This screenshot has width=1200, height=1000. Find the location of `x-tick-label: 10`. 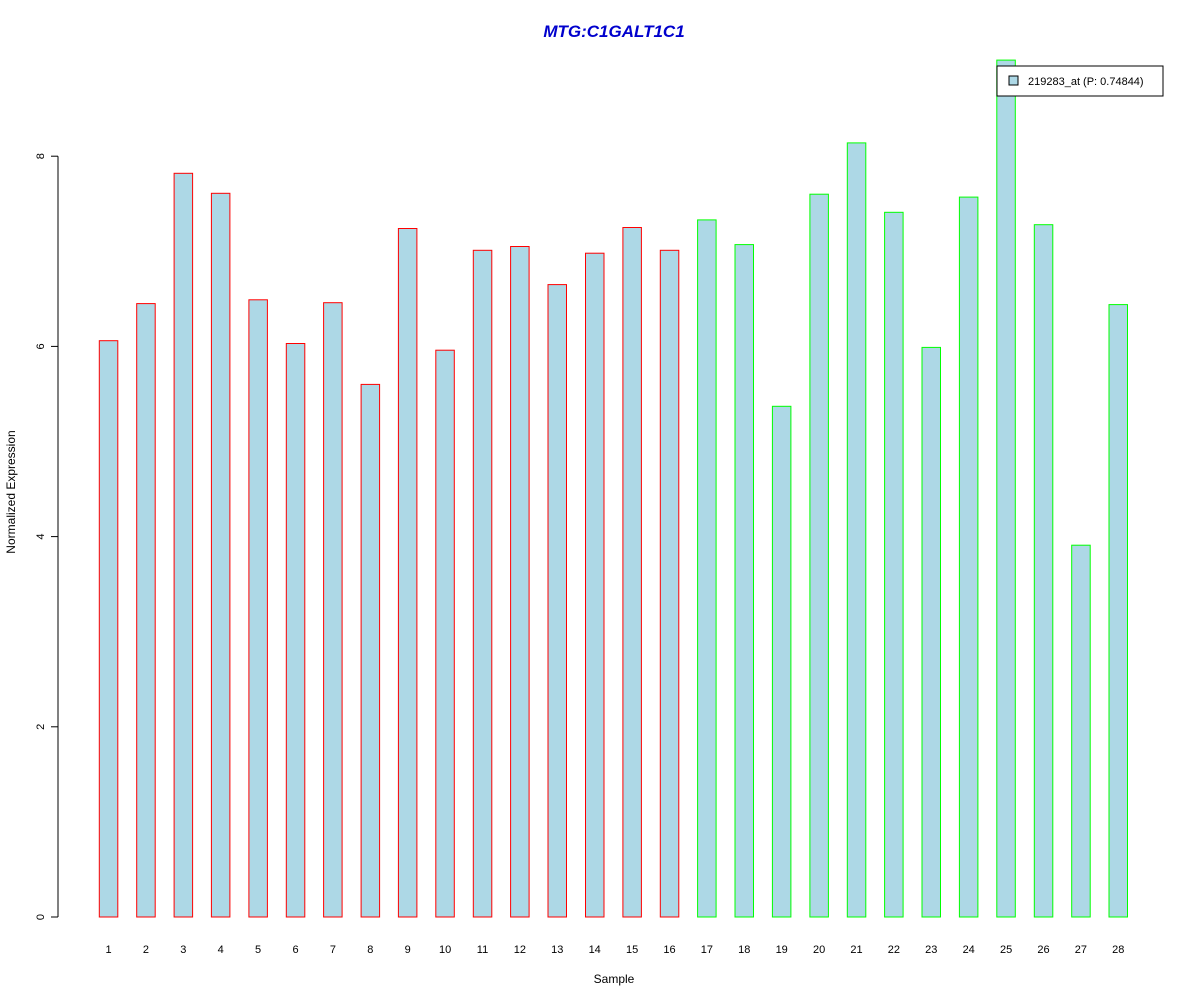

x-tick-label: 10 is located at coordinates (445, 950).